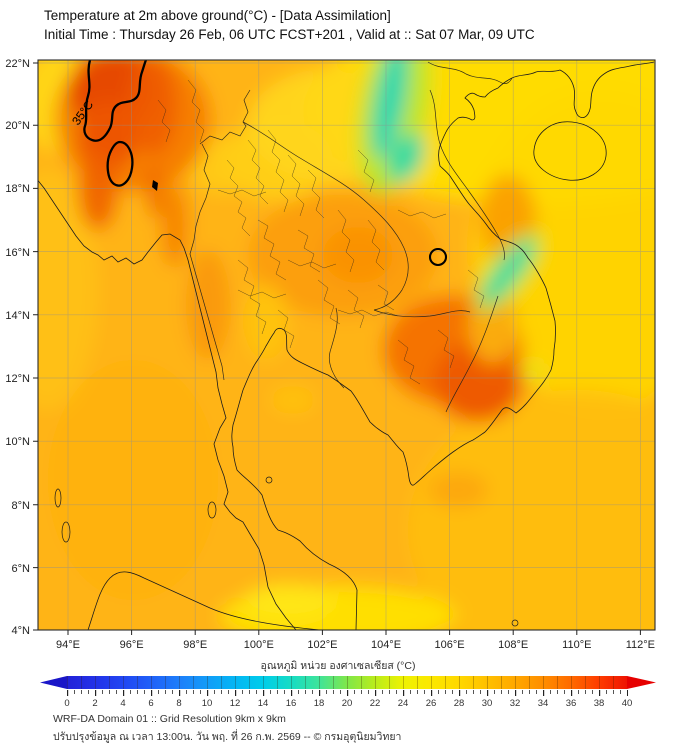 Image resolution: width=676 pixels, height=756 pixels. Describe the element at coordinates (17, 379) in the screenshot. I see `lat-label: 12°N` at that location.